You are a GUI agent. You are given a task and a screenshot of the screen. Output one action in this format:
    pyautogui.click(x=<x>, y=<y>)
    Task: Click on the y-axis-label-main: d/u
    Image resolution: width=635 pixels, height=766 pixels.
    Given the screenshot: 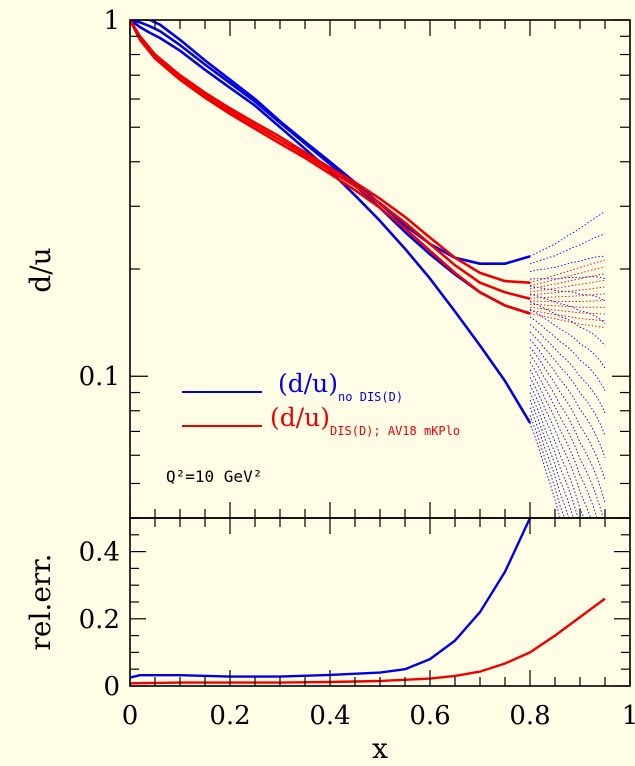 What is the action you would take?
    pyautogui.click(x=40, y=269)
    